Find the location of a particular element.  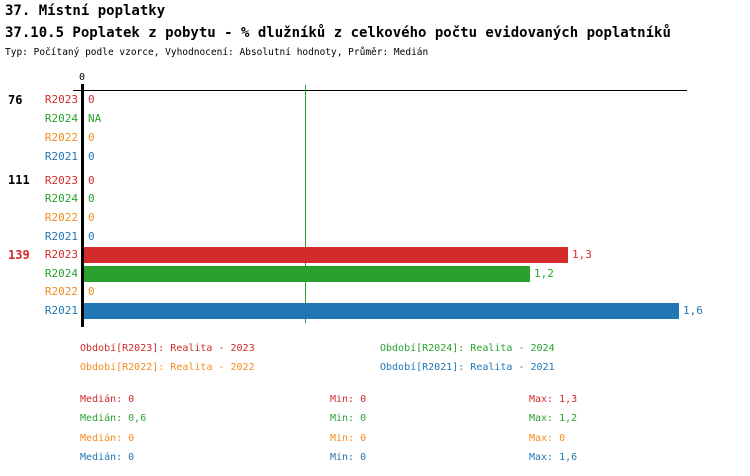

group-label: 76 is located at coordinates (15, 100).